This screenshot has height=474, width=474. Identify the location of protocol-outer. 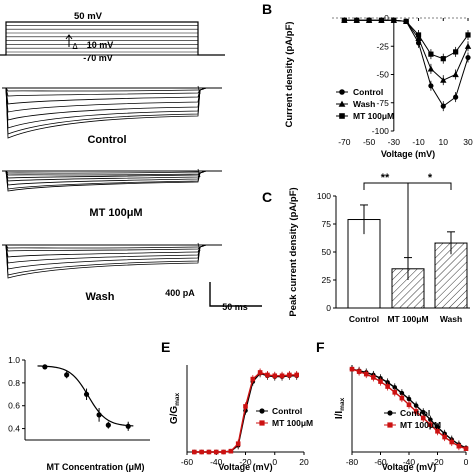
(112, 38).